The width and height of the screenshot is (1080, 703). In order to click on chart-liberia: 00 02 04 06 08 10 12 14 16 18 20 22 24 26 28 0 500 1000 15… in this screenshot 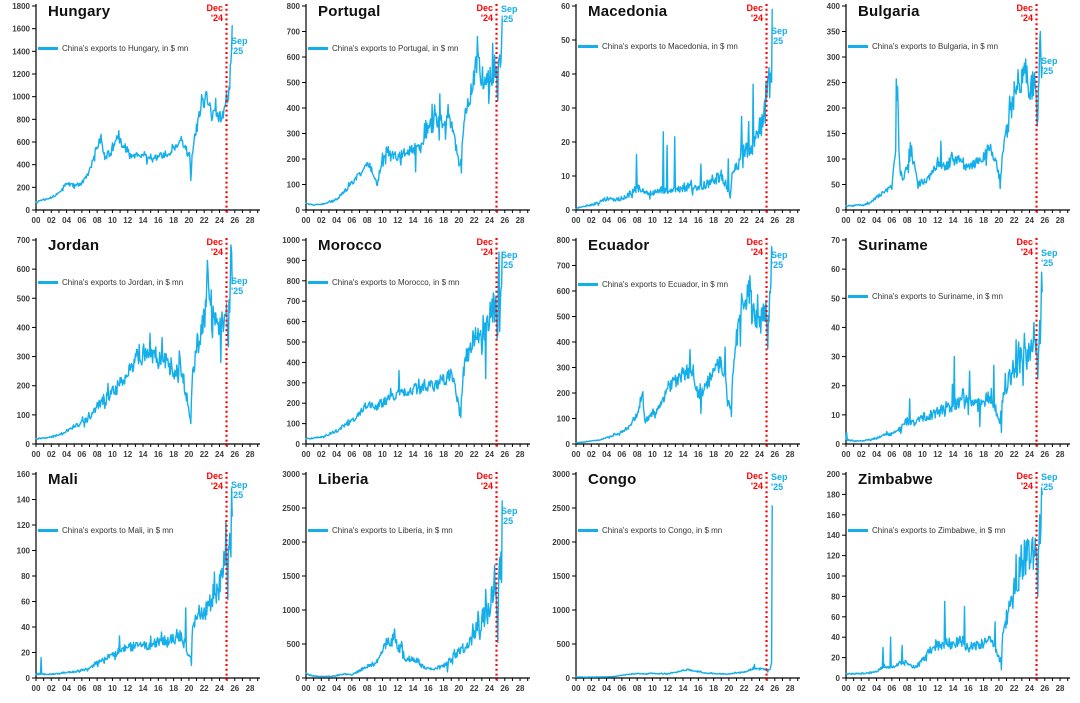, I will do `click(405, 585)`.